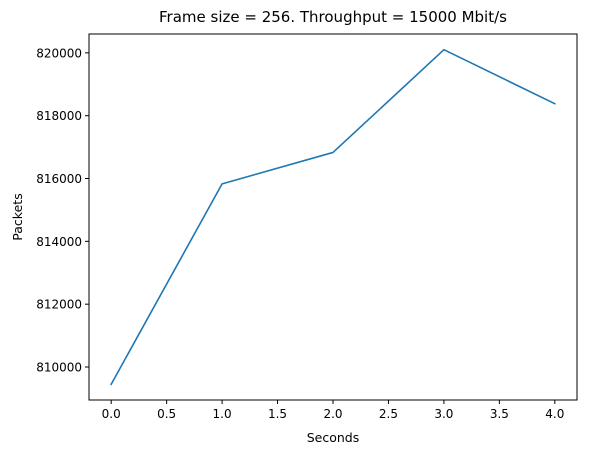 The width and height of the screenshot is (598, 455). Describe the element at coordinates (499, 414) in the screenshot. I see `x-tick-label: 3.5` at that location.